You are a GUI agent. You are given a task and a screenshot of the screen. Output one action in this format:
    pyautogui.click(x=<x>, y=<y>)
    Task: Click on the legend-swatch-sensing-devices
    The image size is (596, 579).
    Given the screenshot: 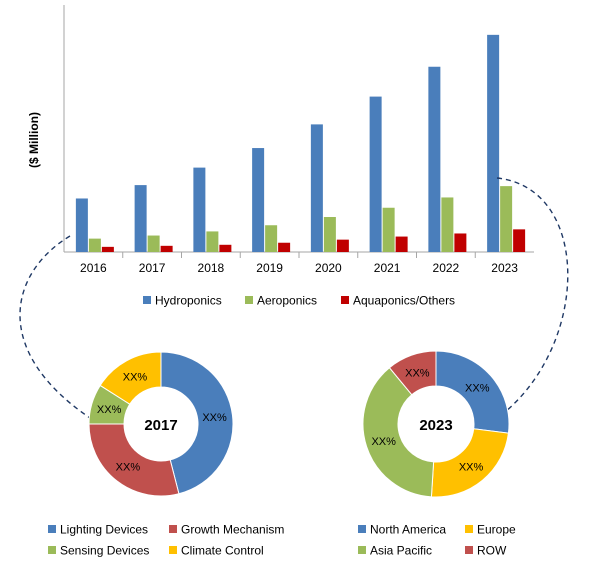 What is the action you would take?
    pyautogui.click(x=52, y=550)
    